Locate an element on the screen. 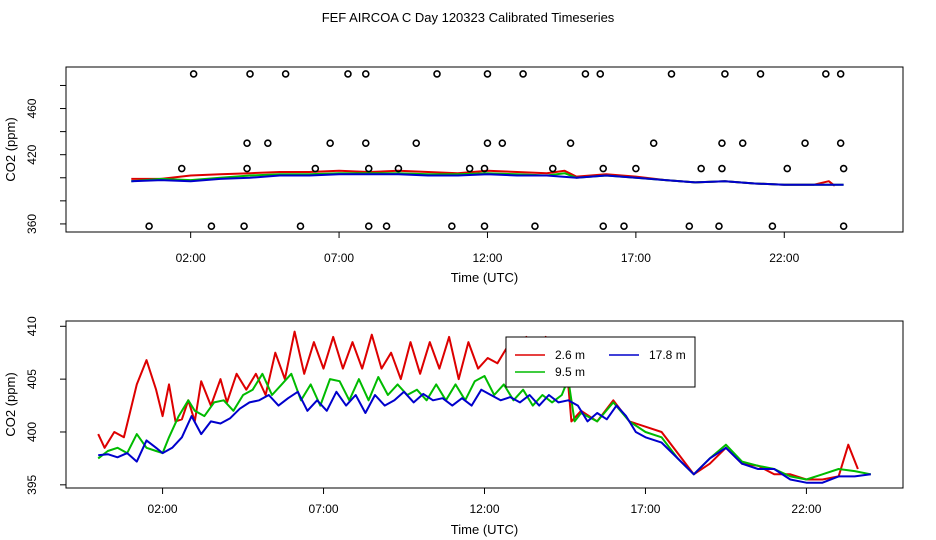 The height and width of the screenshot is (540, 936). legend-label: 17.8 m is located at coordinates (667, 355).